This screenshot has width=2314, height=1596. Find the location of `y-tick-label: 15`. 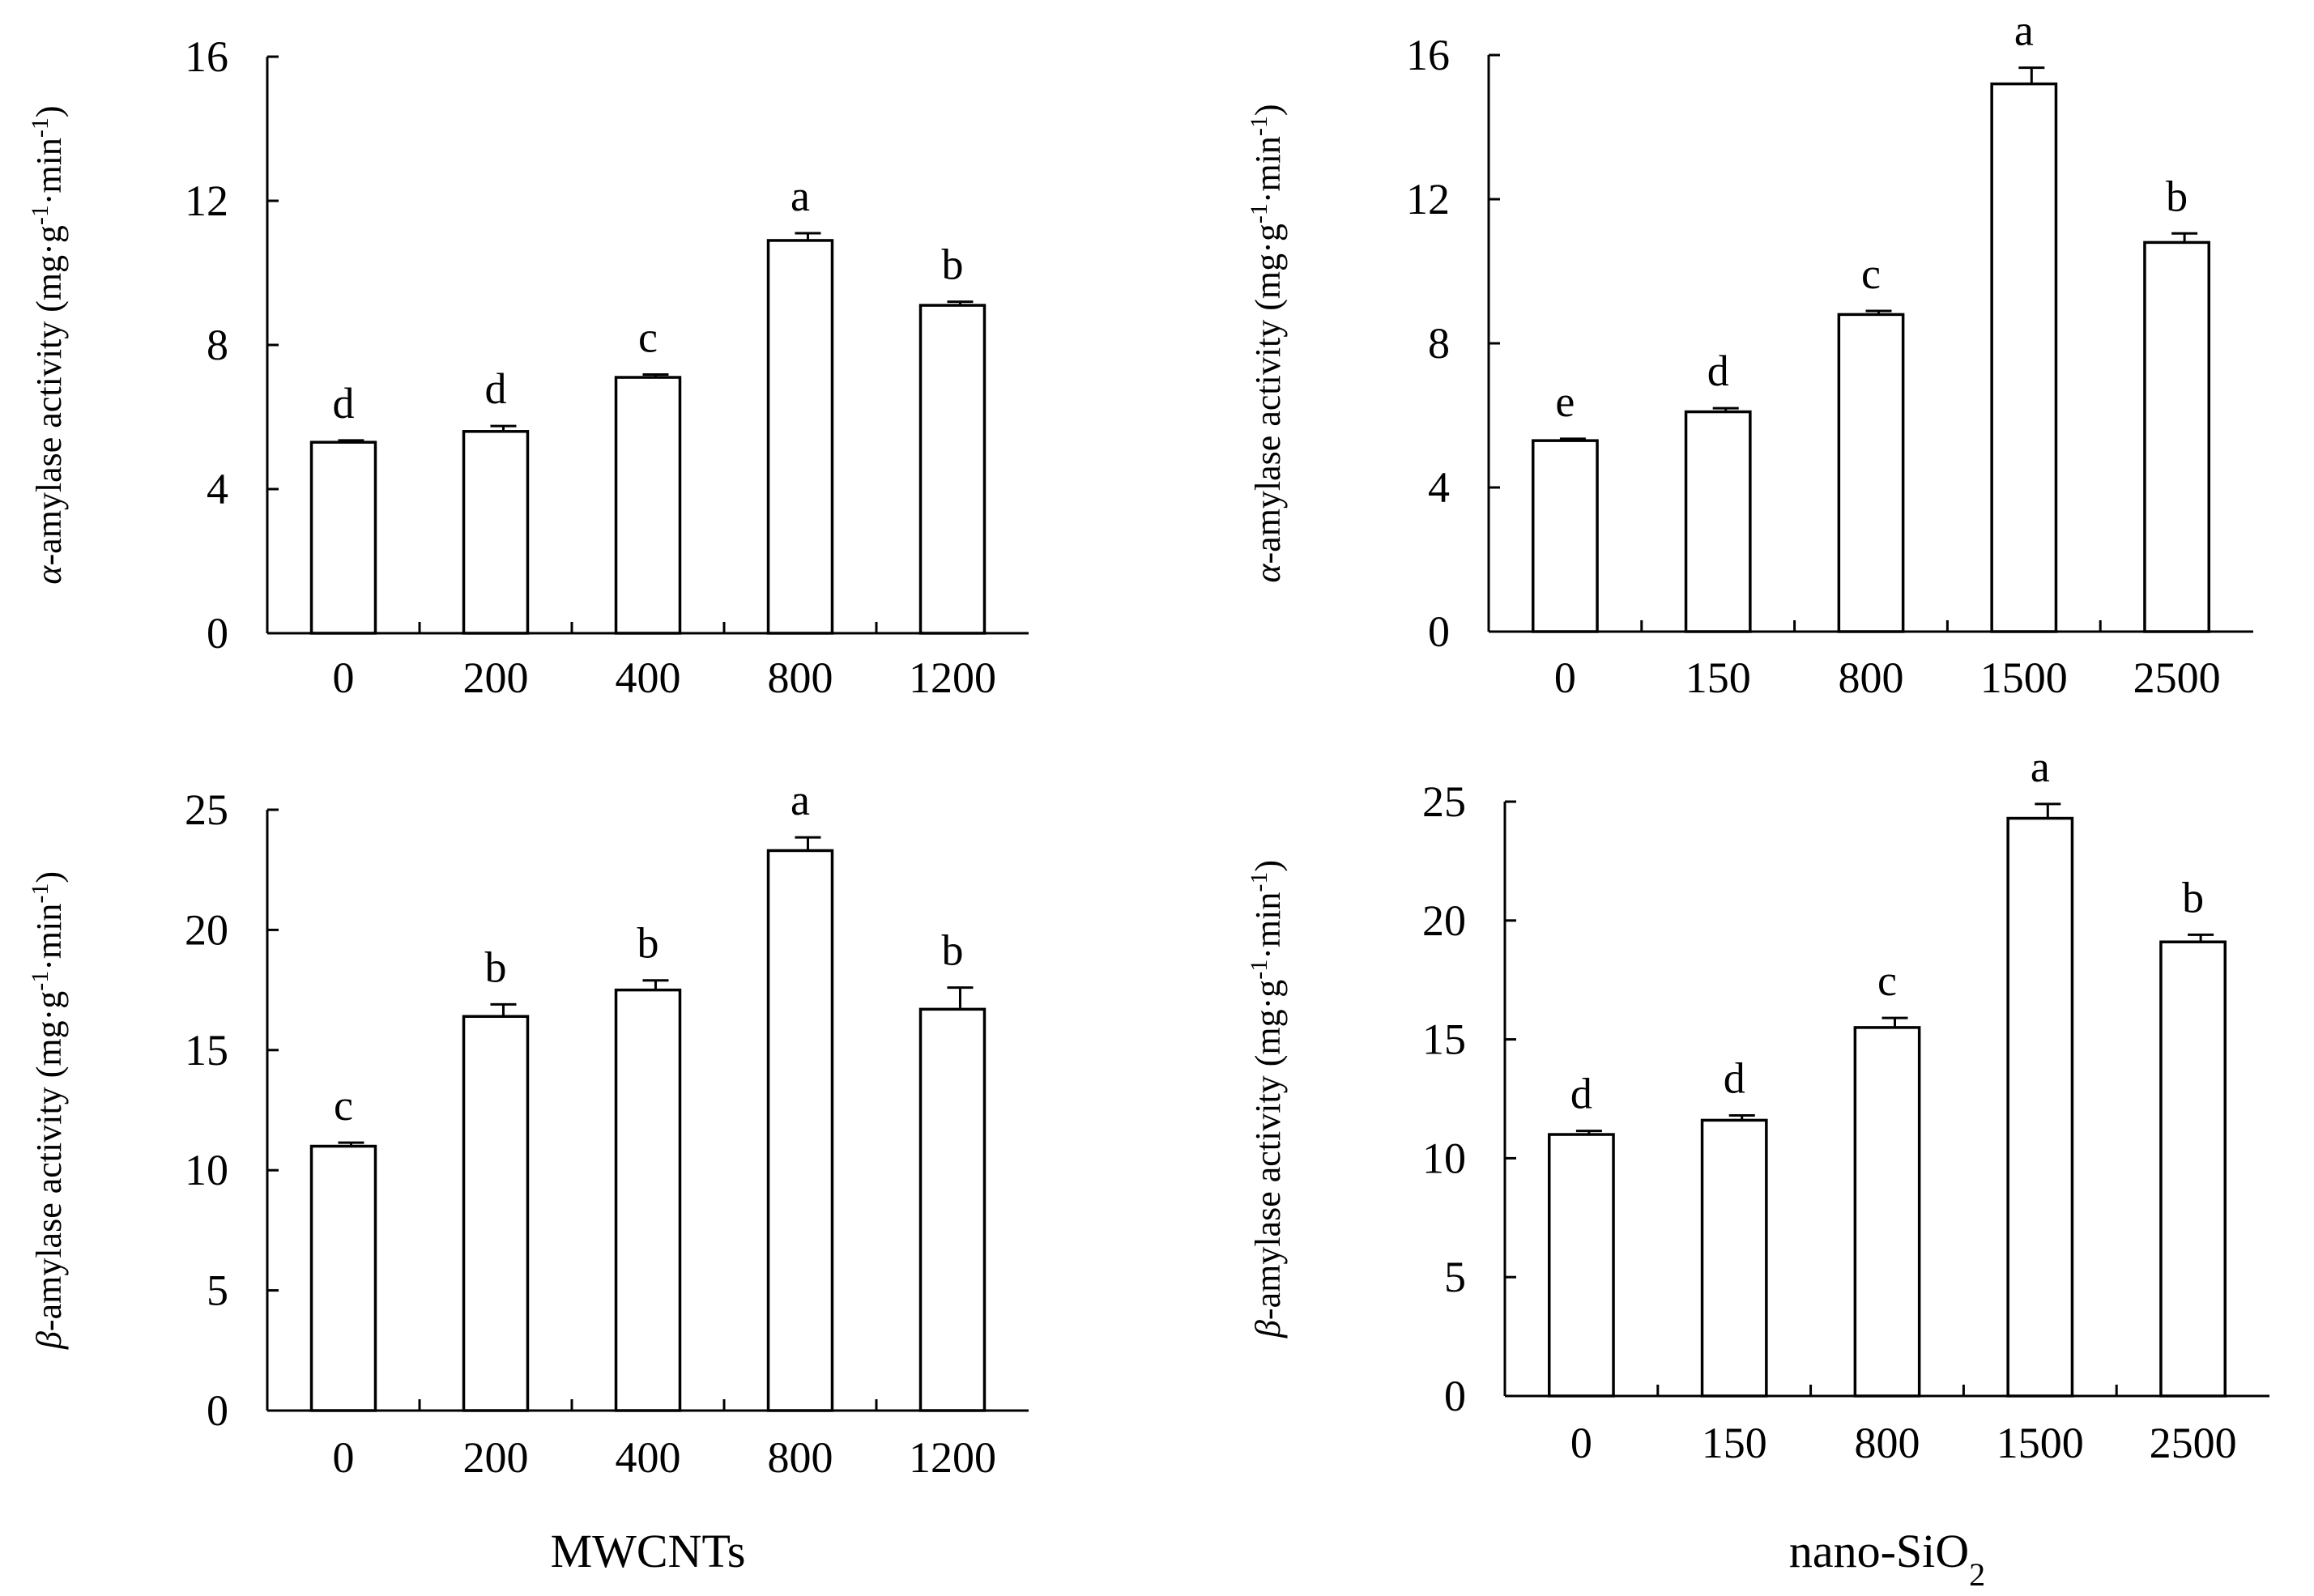

y-tick-label: 15 is located at coordinates (1444, 1039).